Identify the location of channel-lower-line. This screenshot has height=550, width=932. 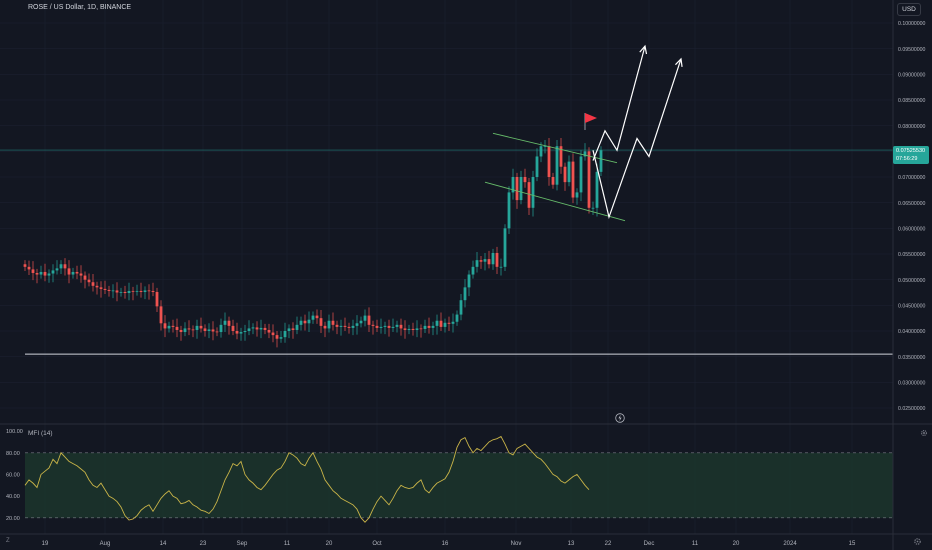
(555, 201).